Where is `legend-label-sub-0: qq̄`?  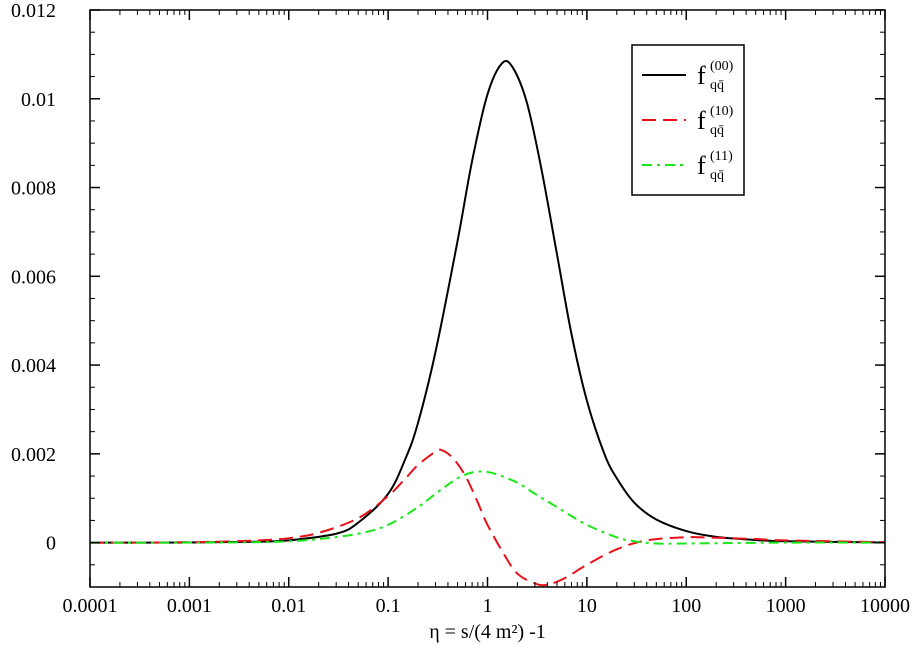 legend-label-sub-0: qq̄ is located at coordinates (717, 85).